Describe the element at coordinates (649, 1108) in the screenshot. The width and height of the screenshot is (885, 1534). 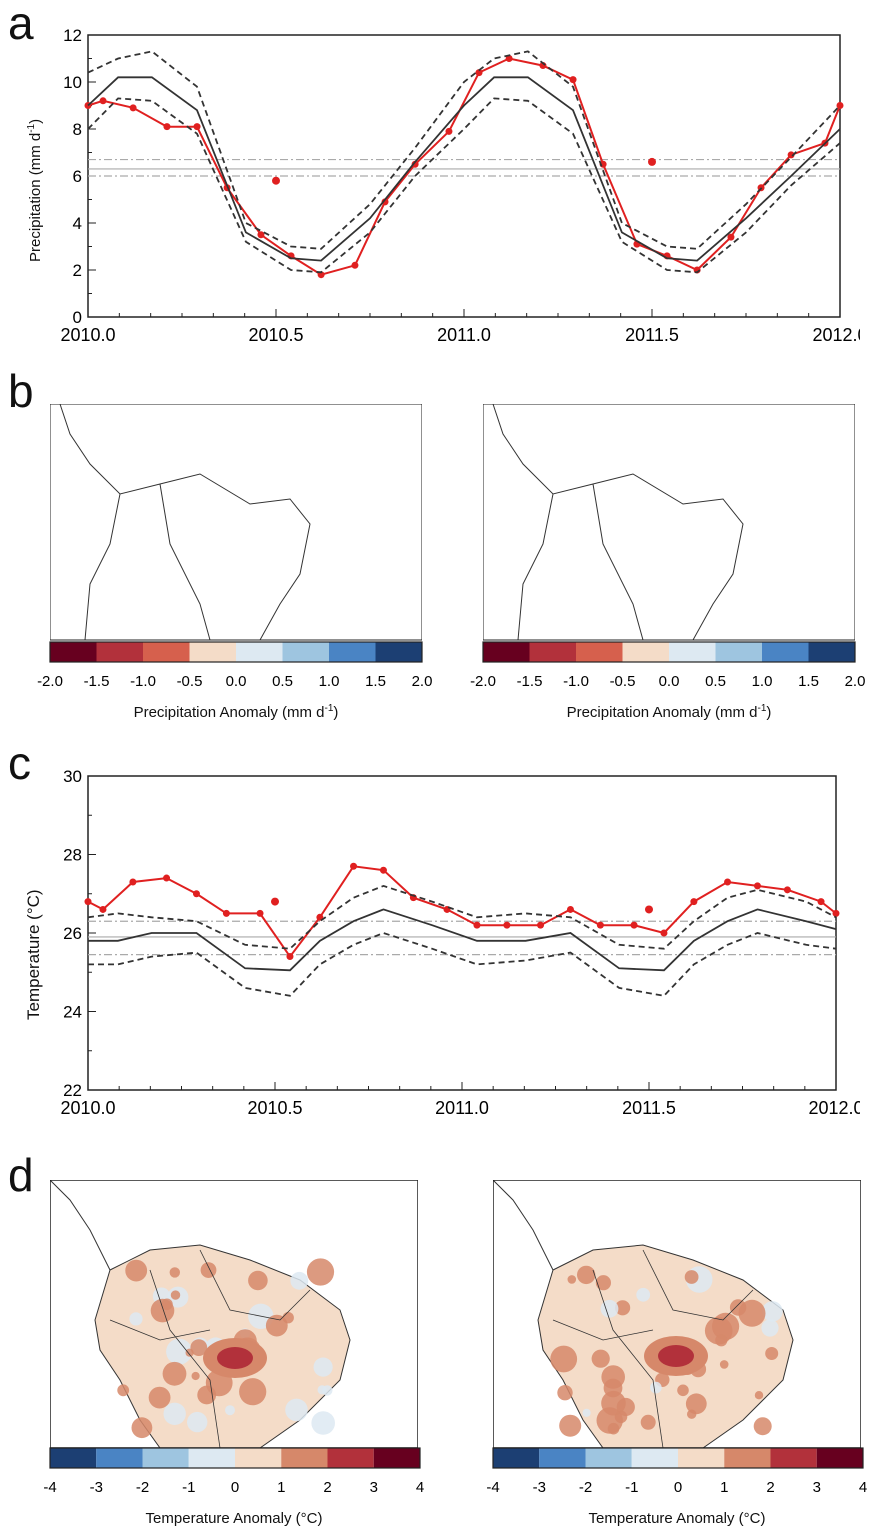
I see `temp-x-tick-label: 2011.5` at that location.